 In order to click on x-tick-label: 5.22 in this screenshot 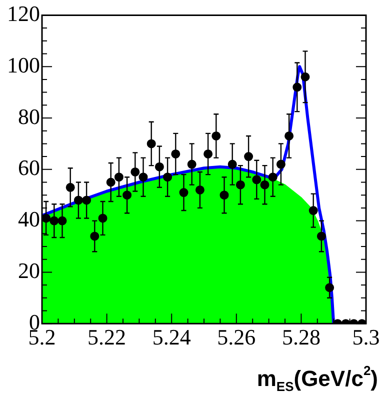, I will do `click(107, 337)`.